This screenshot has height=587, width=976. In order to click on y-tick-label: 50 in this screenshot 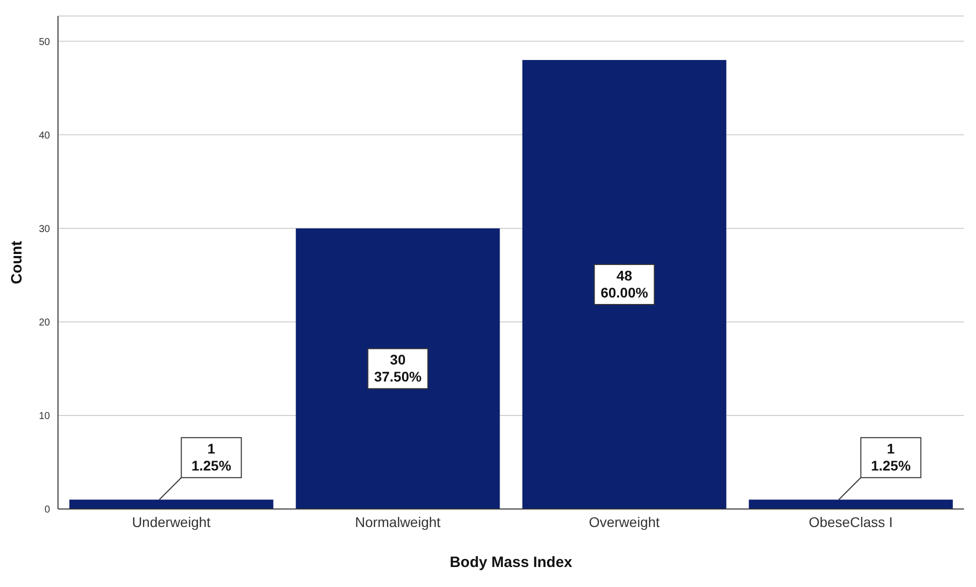, I will do `click(44, 42)`.